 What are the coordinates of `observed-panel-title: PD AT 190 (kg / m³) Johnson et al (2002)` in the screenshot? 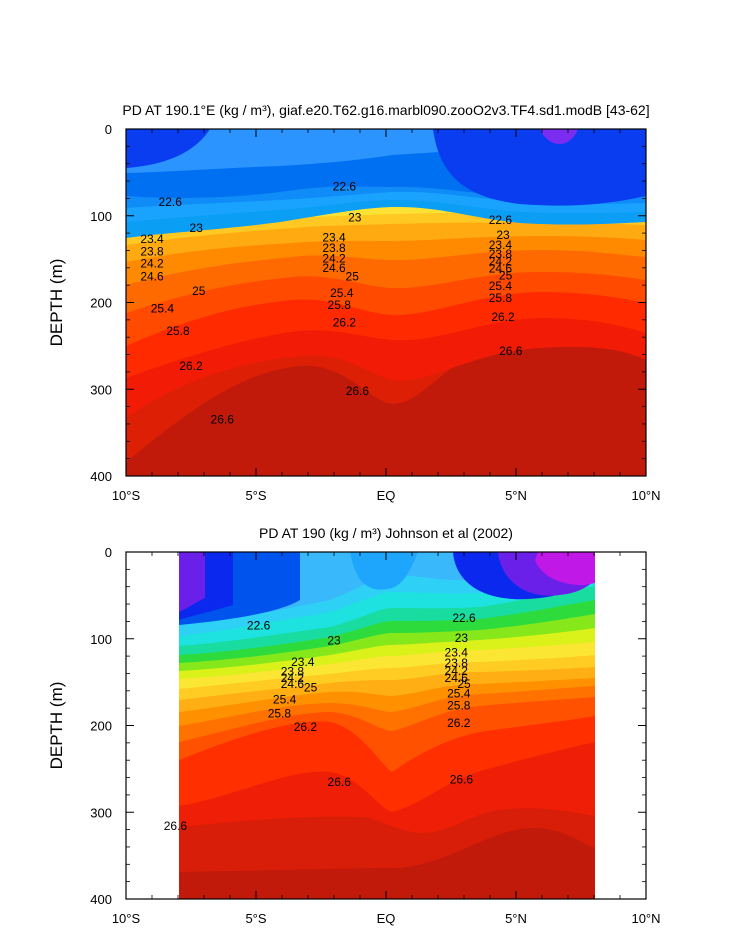 It's located at (386, 533).